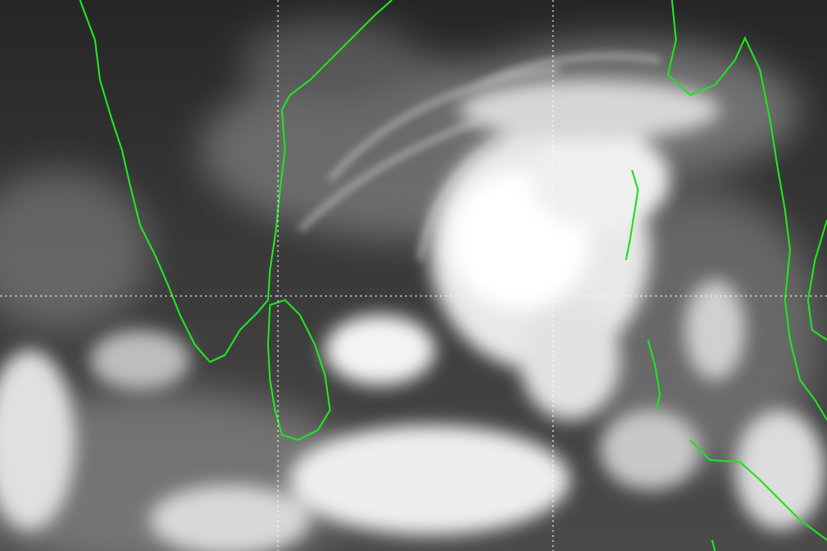 The height and width of the screenshot is (551, 827). What do you see at coordinates (758, 495) in the screenshot?
I see `sumatra-coast` at bounding box center [758, 495].